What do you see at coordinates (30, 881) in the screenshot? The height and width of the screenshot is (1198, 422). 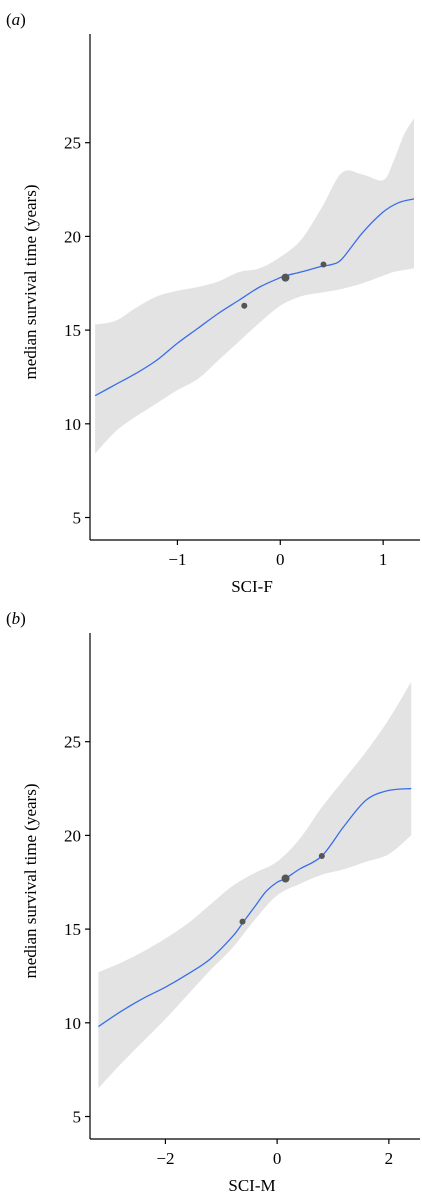 I see `y-axis-label-b: median survival time (years)` at bounding box center [30, 881].